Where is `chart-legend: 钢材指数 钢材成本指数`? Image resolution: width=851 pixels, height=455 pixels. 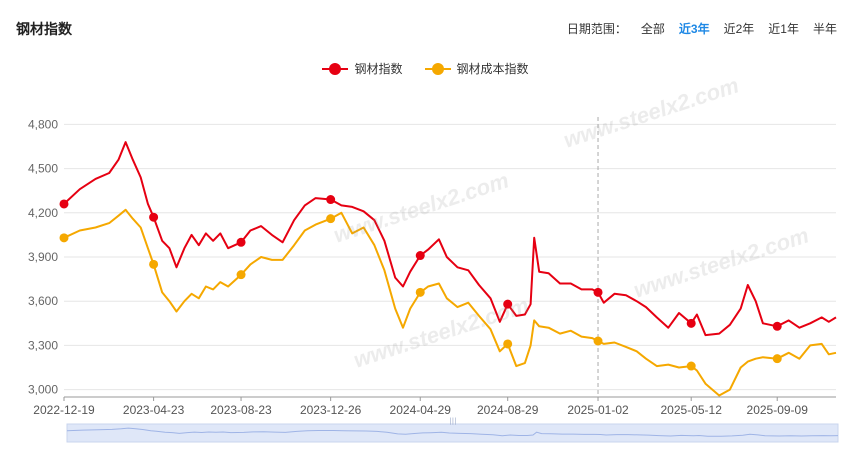
chart-legend: 钢材指数 钢材成本指数 is located at coordinates (425, 68).